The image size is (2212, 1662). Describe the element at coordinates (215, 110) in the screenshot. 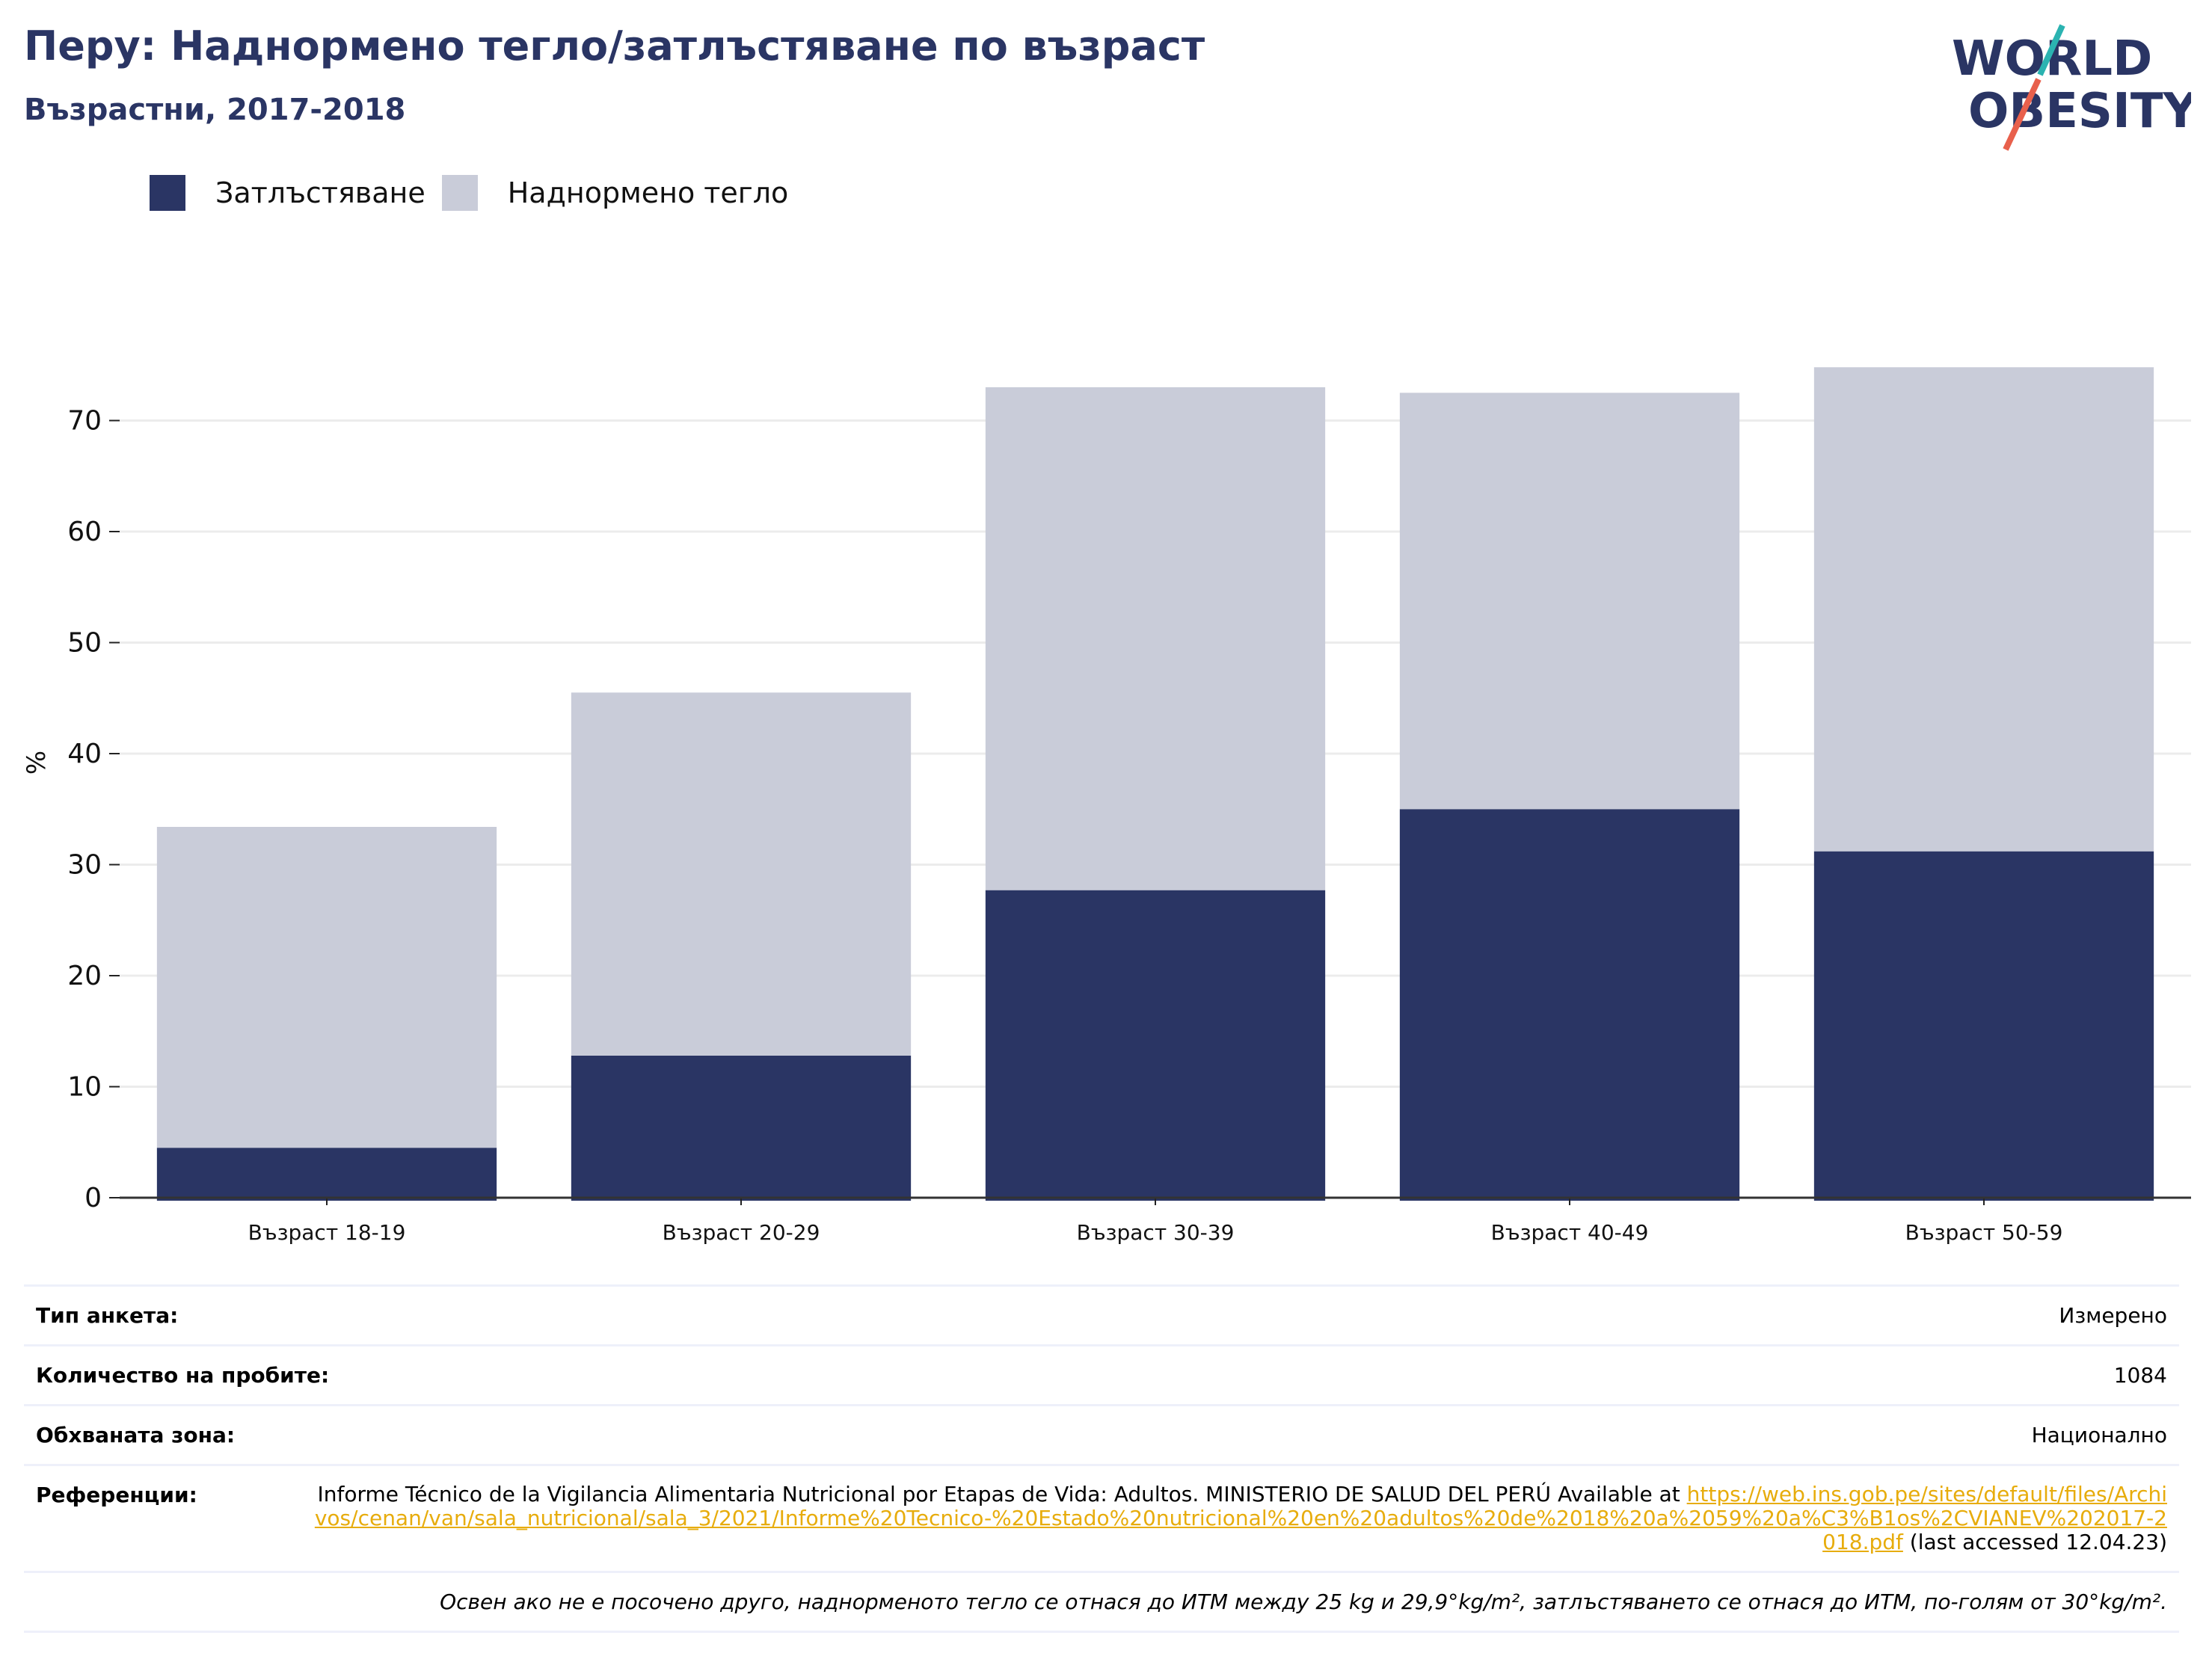

I see `chart-subtitle: Възрастни, 2017-2018` at that location.